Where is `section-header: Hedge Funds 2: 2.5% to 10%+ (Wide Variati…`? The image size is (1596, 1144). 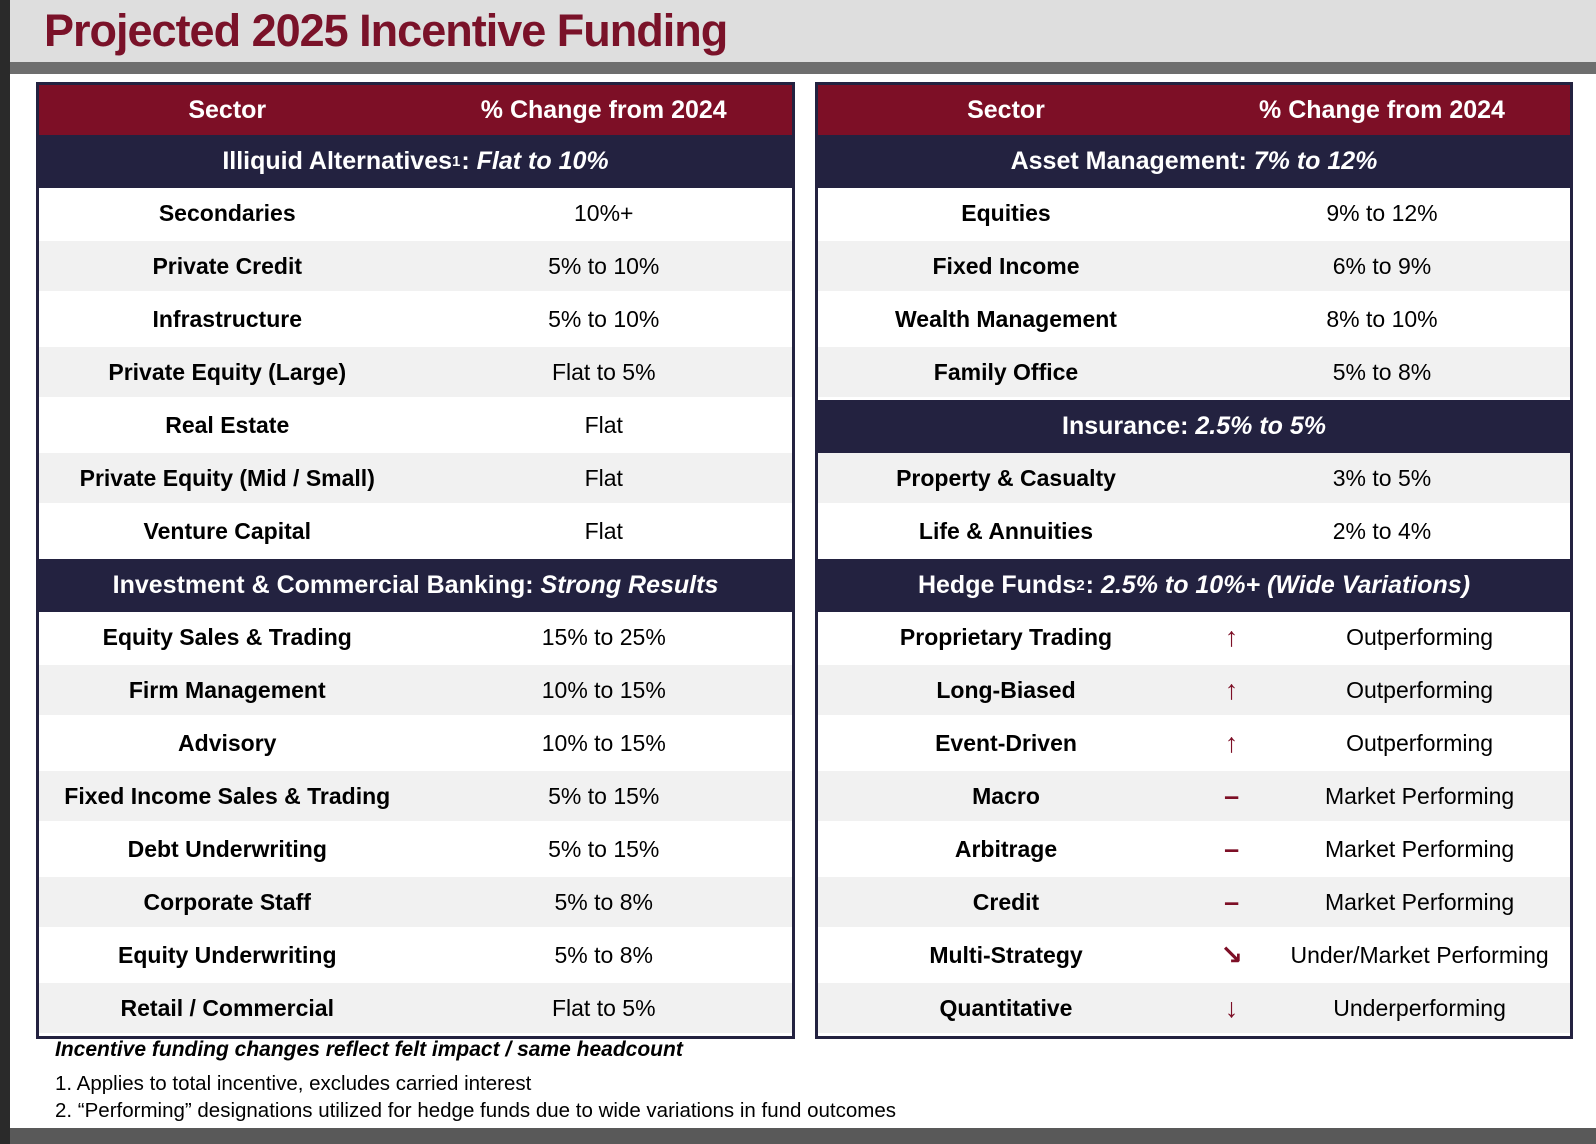
section-header: Hedge Funds 2: 2.5% to 10%+ (Wide Variati… is located at coordinates (1194, 585).